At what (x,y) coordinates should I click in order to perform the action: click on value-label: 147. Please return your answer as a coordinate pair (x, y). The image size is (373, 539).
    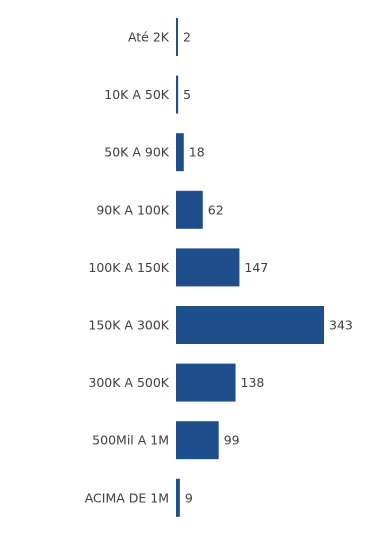
    Looking at the image, I should click on (256, 267).